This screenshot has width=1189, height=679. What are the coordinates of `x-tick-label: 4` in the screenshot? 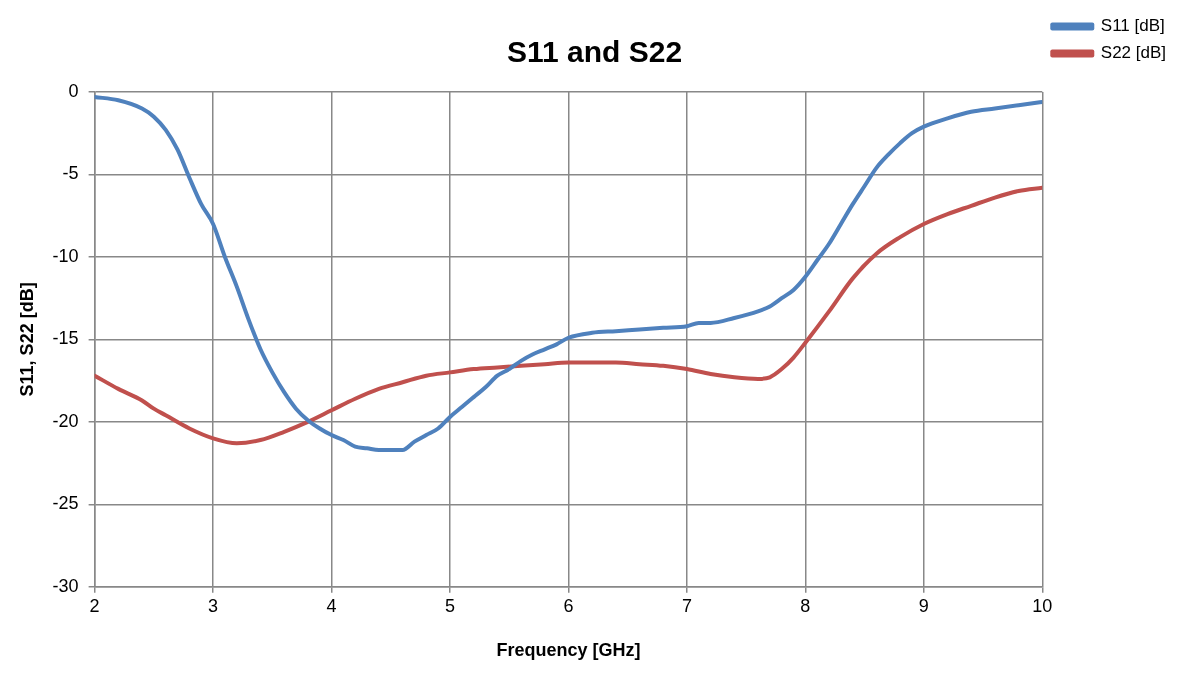 It's located at (331, 605).